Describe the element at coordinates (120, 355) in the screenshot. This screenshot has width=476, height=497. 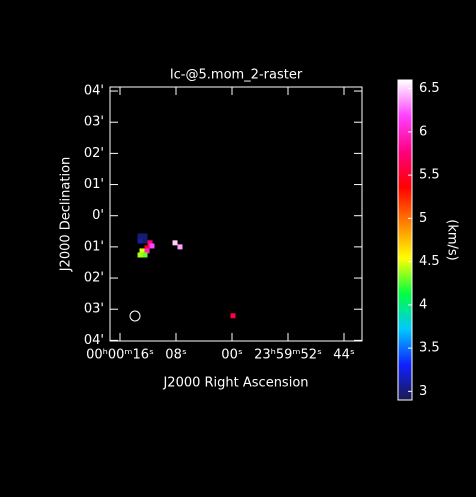
I see `x-tick-label: 00ʰ00ᵐ16ˢ` at that location.